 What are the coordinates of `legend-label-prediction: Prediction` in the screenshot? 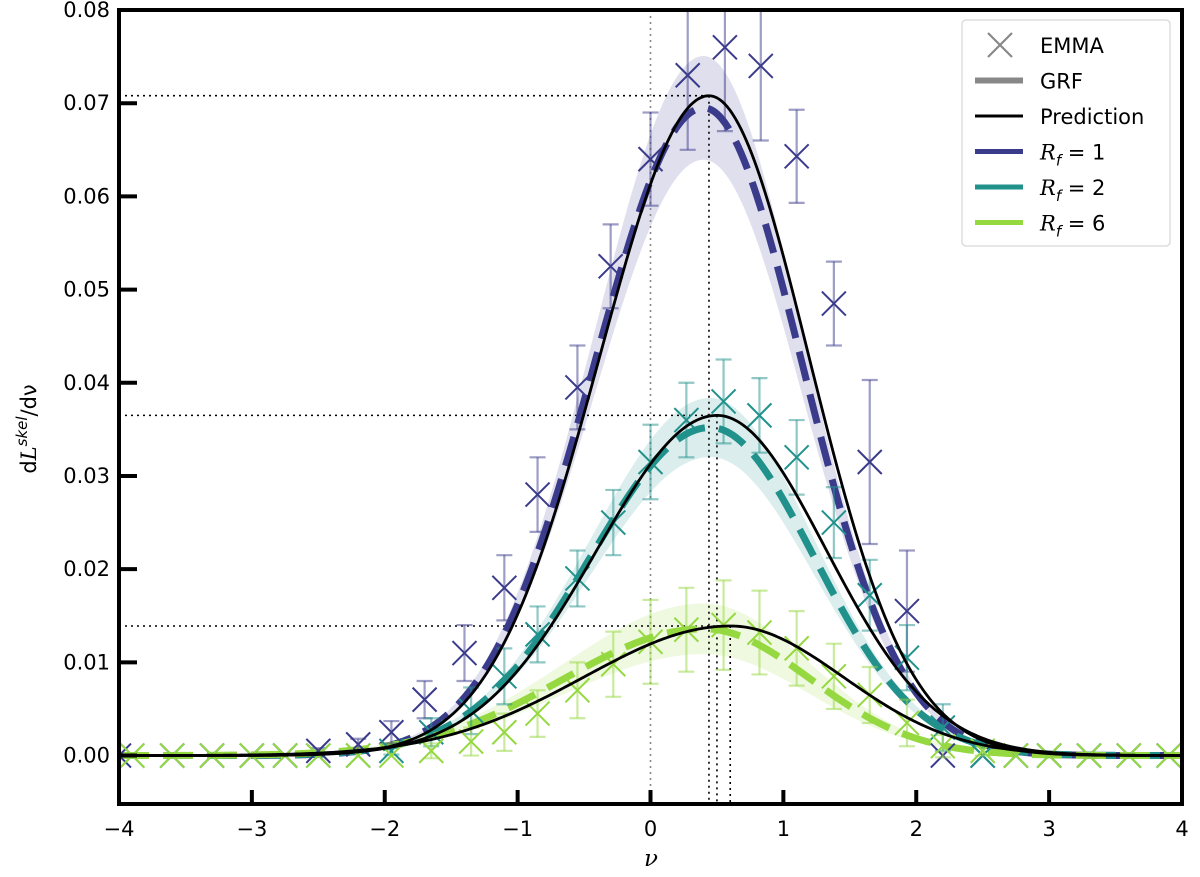 It's located at (1092, 117).